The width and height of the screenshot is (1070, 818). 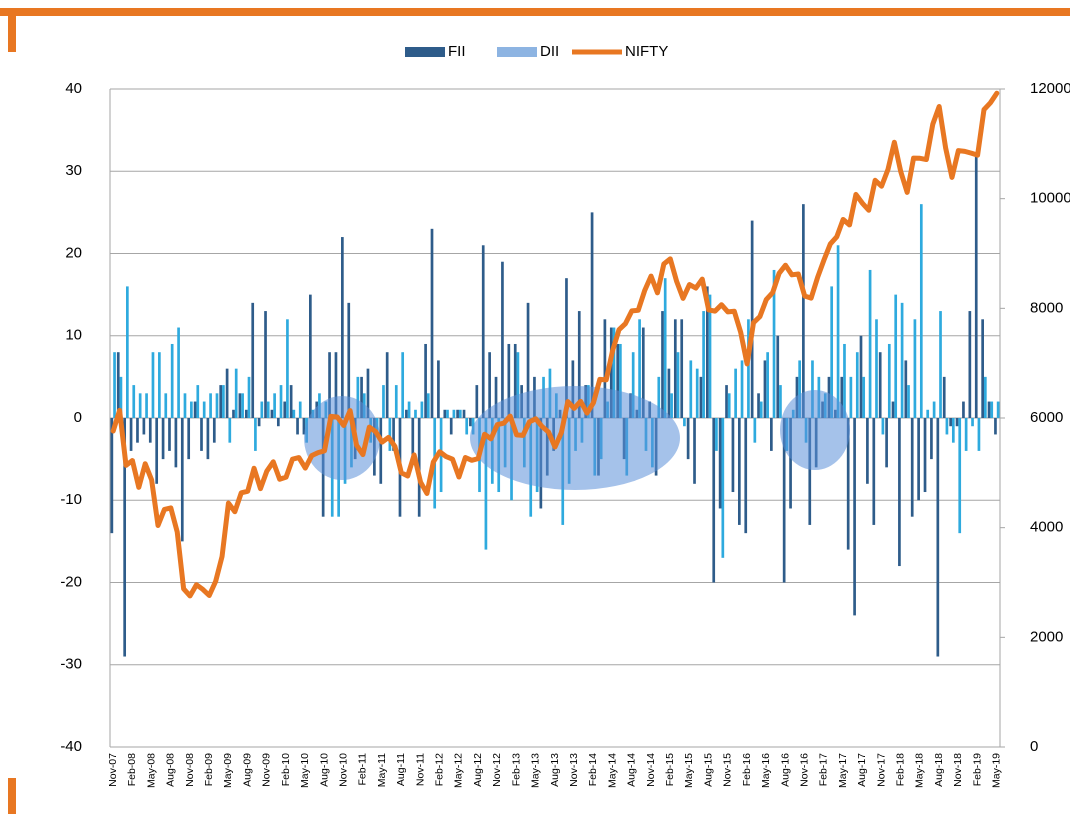 I want to click on y-tick-label: 0, so click(x=78, y=417).